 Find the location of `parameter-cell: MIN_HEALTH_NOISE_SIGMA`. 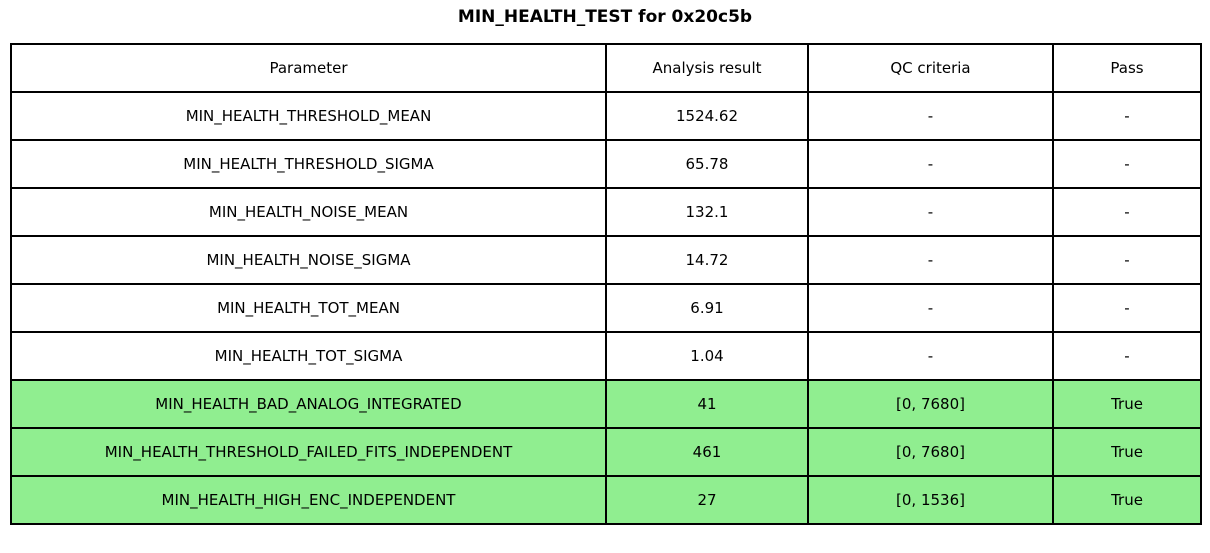

parameter-cell: MIN_HEALTH_NOISE_SIGMA is located at coordinates (308, 260).